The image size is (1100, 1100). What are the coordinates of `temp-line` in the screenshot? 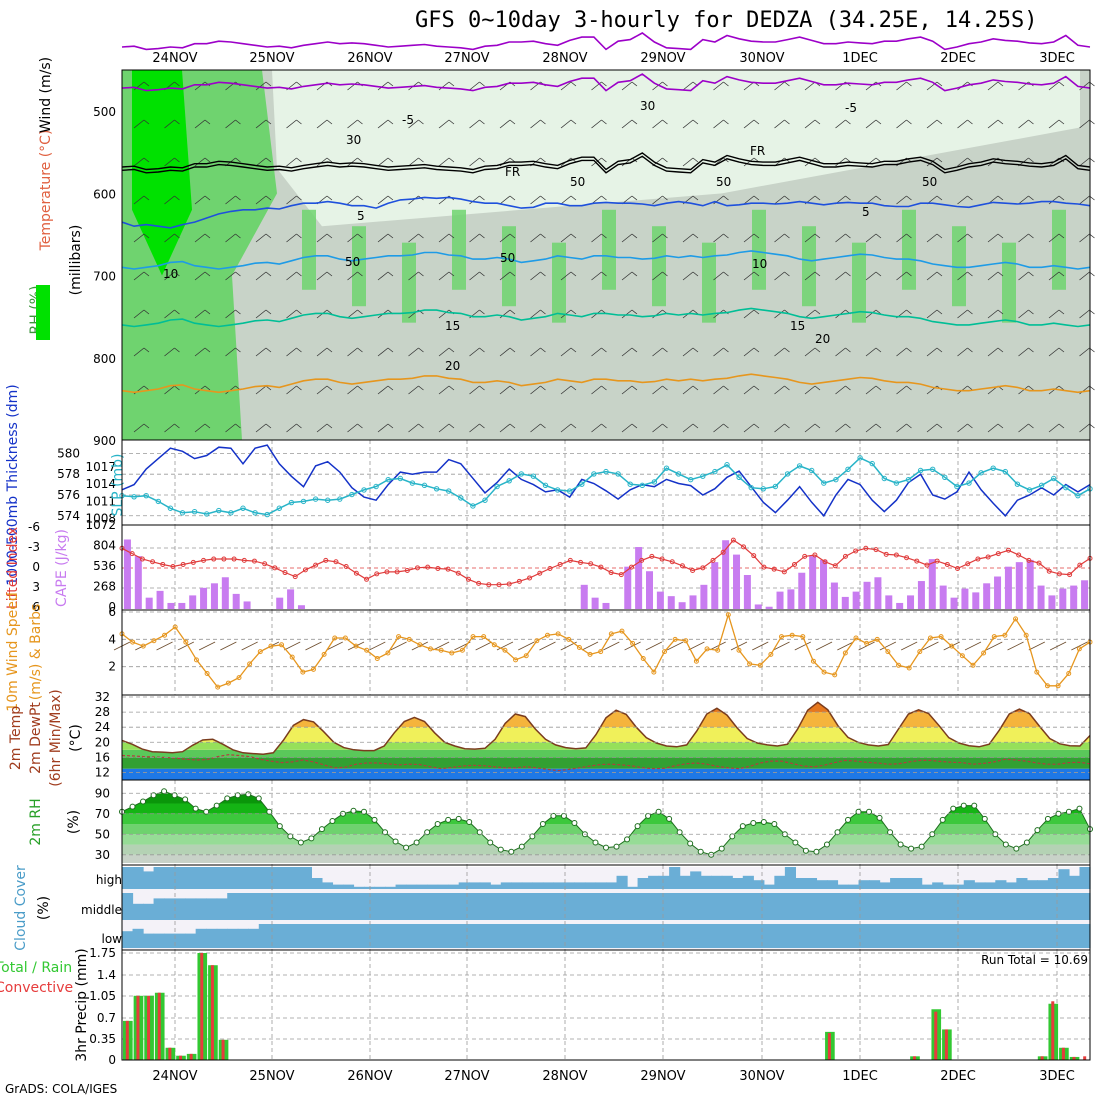 It's located at (606, 728).